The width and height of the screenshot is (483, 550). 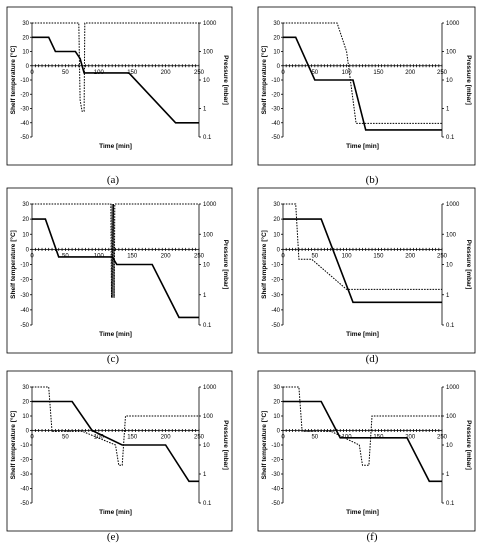 I want to click on panel-caption: (b), so click(x=372, y=180).